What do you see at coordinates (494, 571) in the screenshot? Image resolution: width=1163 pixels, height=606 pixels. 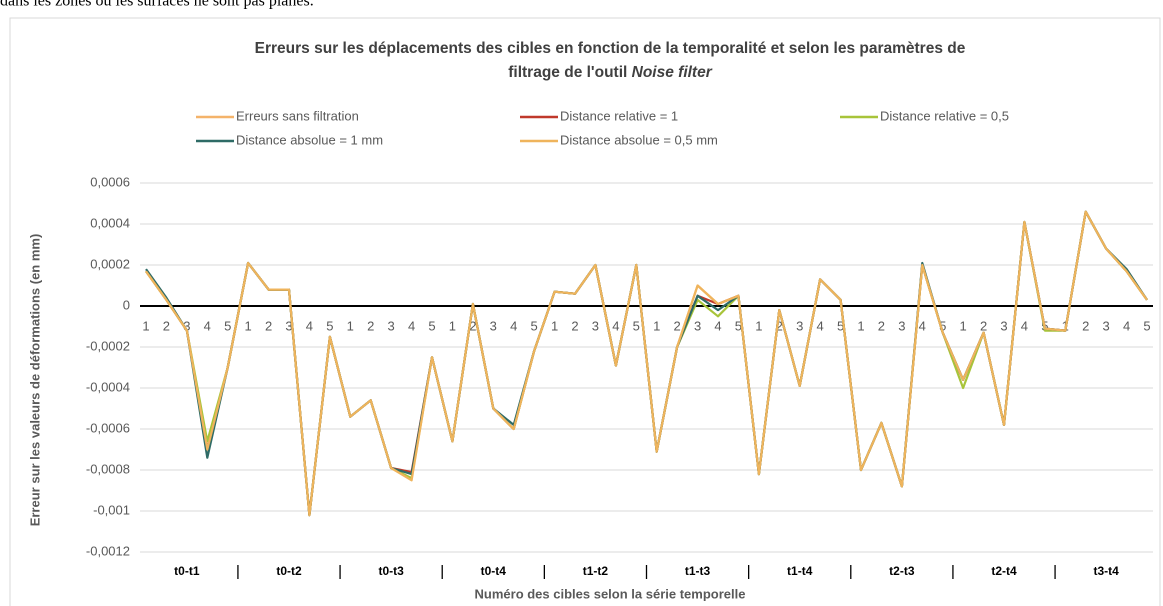 I see `group-label: t0-t4` at bounding box center [494, 571].